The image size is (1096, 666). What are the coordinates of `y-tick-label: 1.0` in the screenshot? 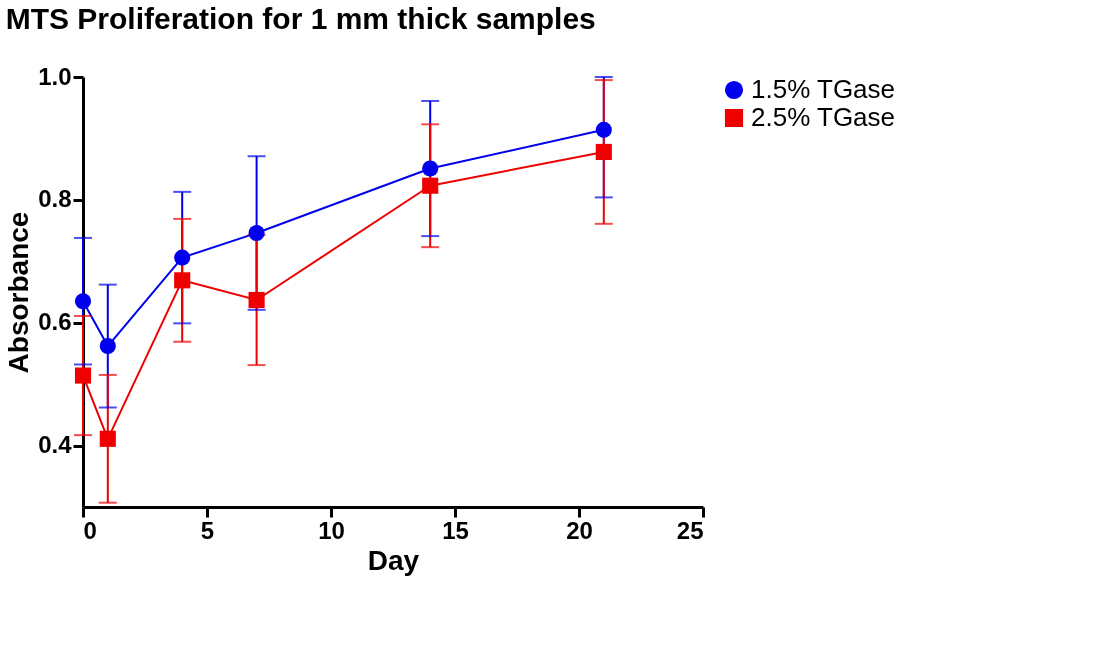 It's located at (55, 76).